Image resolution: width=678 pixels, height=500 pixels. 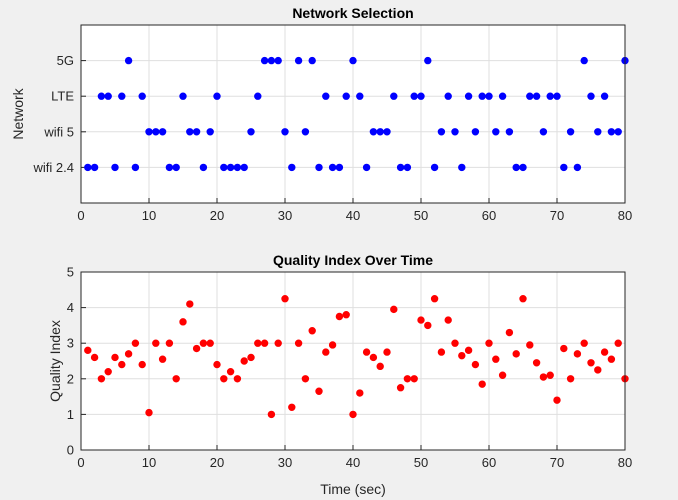 What do you see at coordinates (353, 260) in the screenshot?
I see `quality-title: Quality Index Over Time` at bounding box center [353, 260].